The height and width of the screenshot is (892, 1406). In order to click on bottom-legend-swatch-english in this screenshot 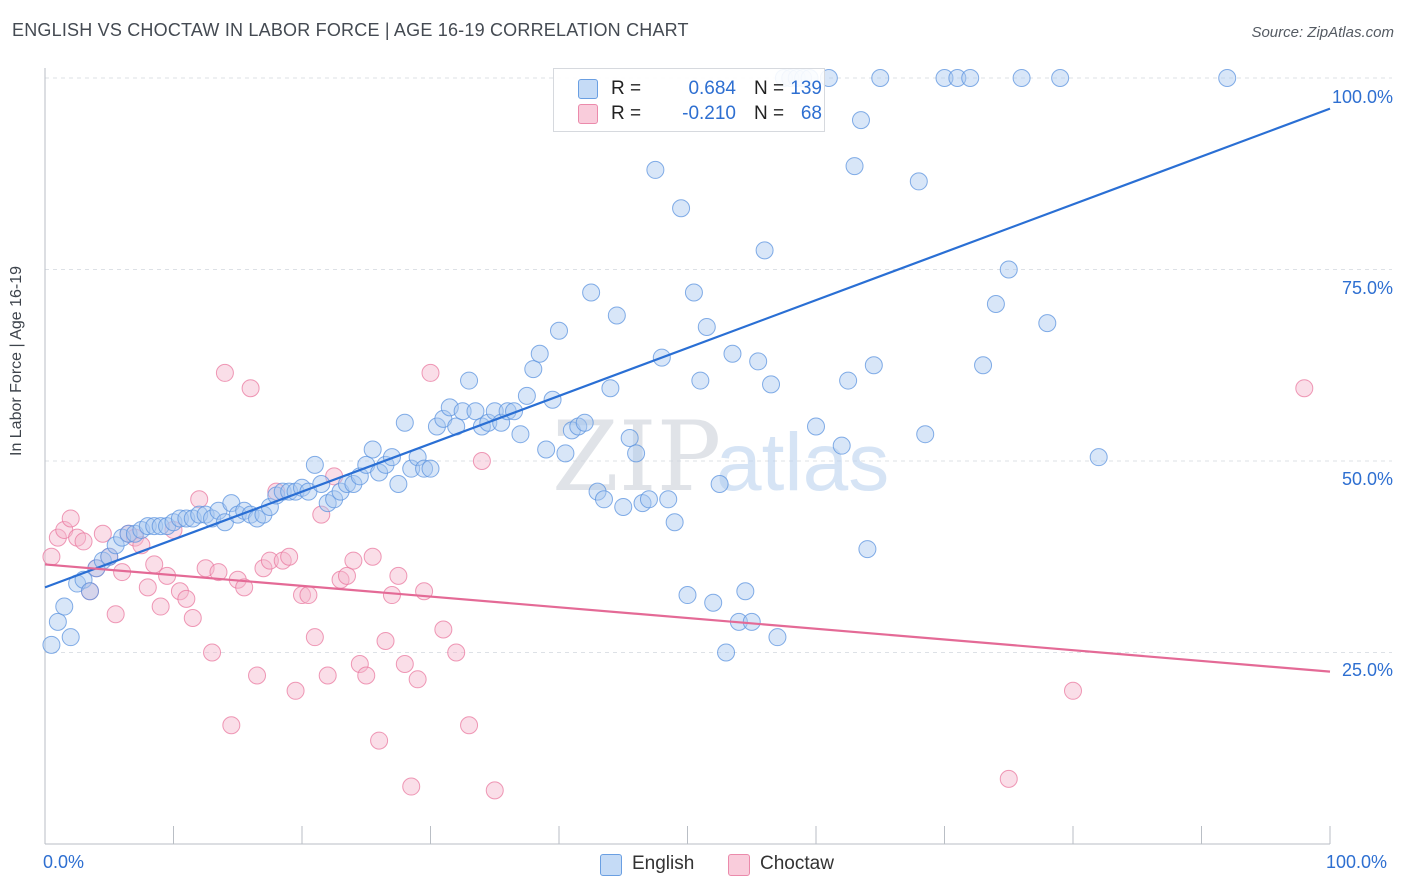, I will do `click(611, 865)`.